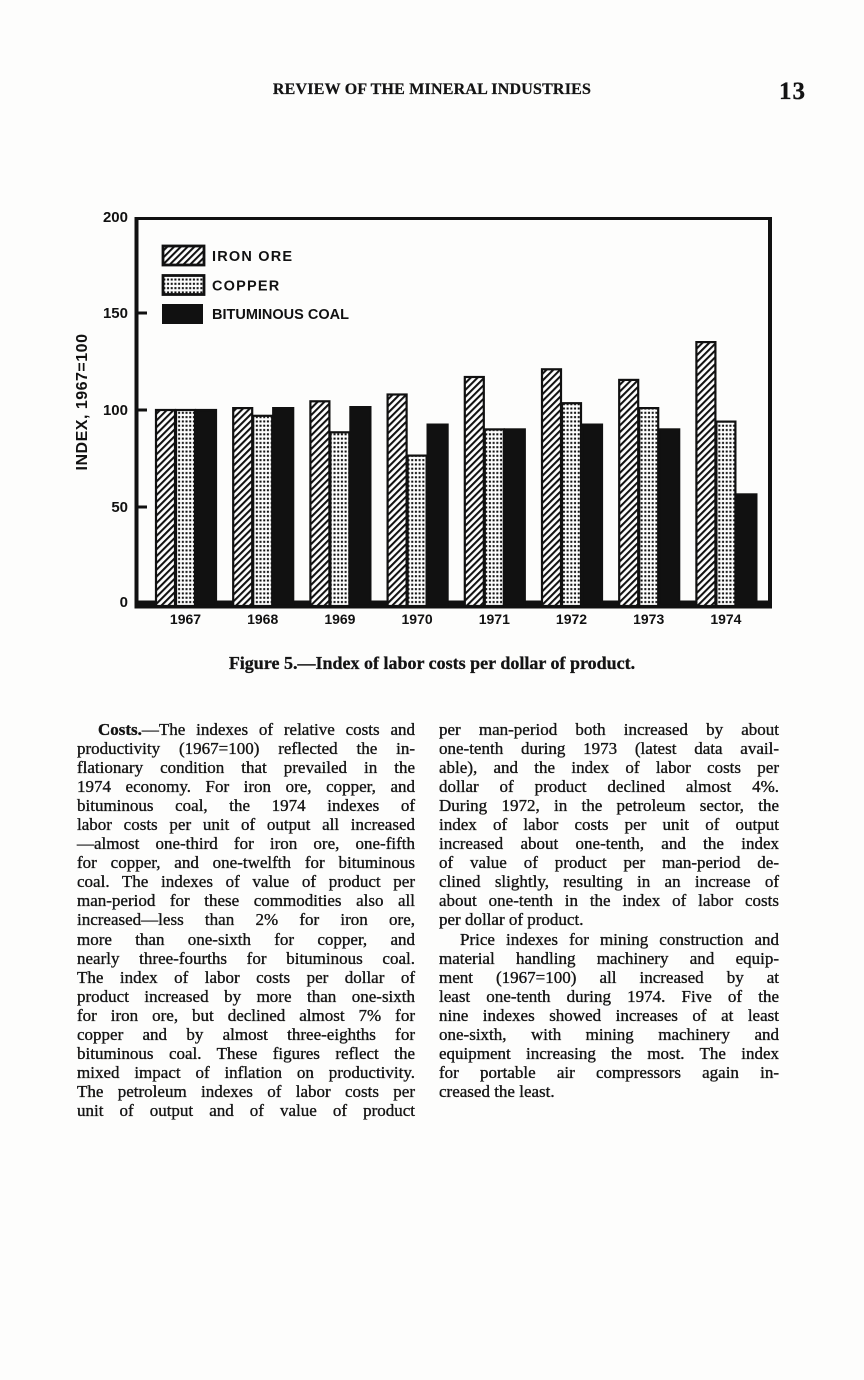  What do you see at coordinates (262, 619) in the screenshot?
I see `svg-text: 1968` at bounding box center [262, 619].